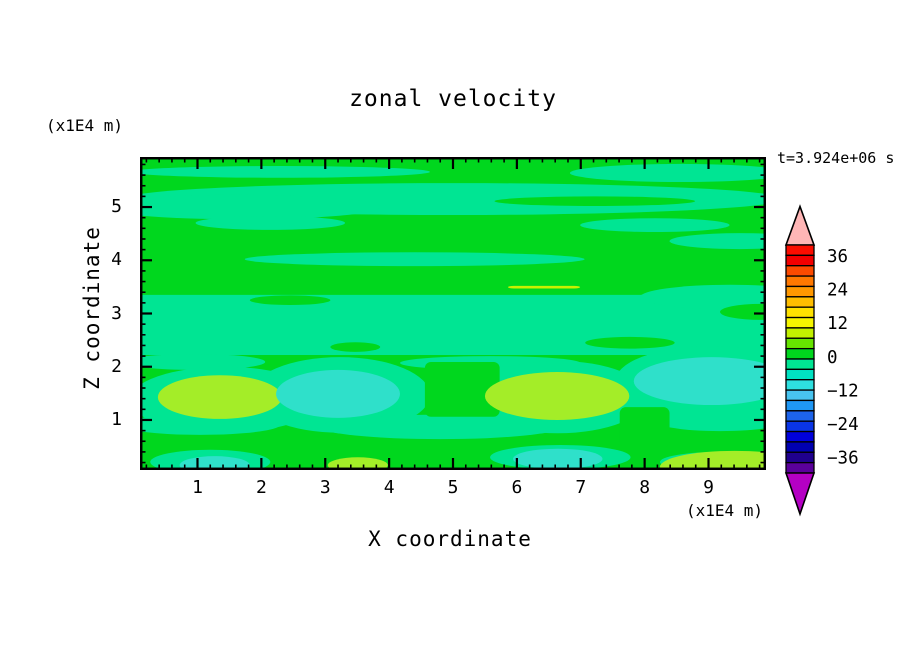 The image size is (904, 654). What do you see at coordinates (544, 287) in the screenshot?
I see `contour-region-yellow` at bounding box center [544, 287].